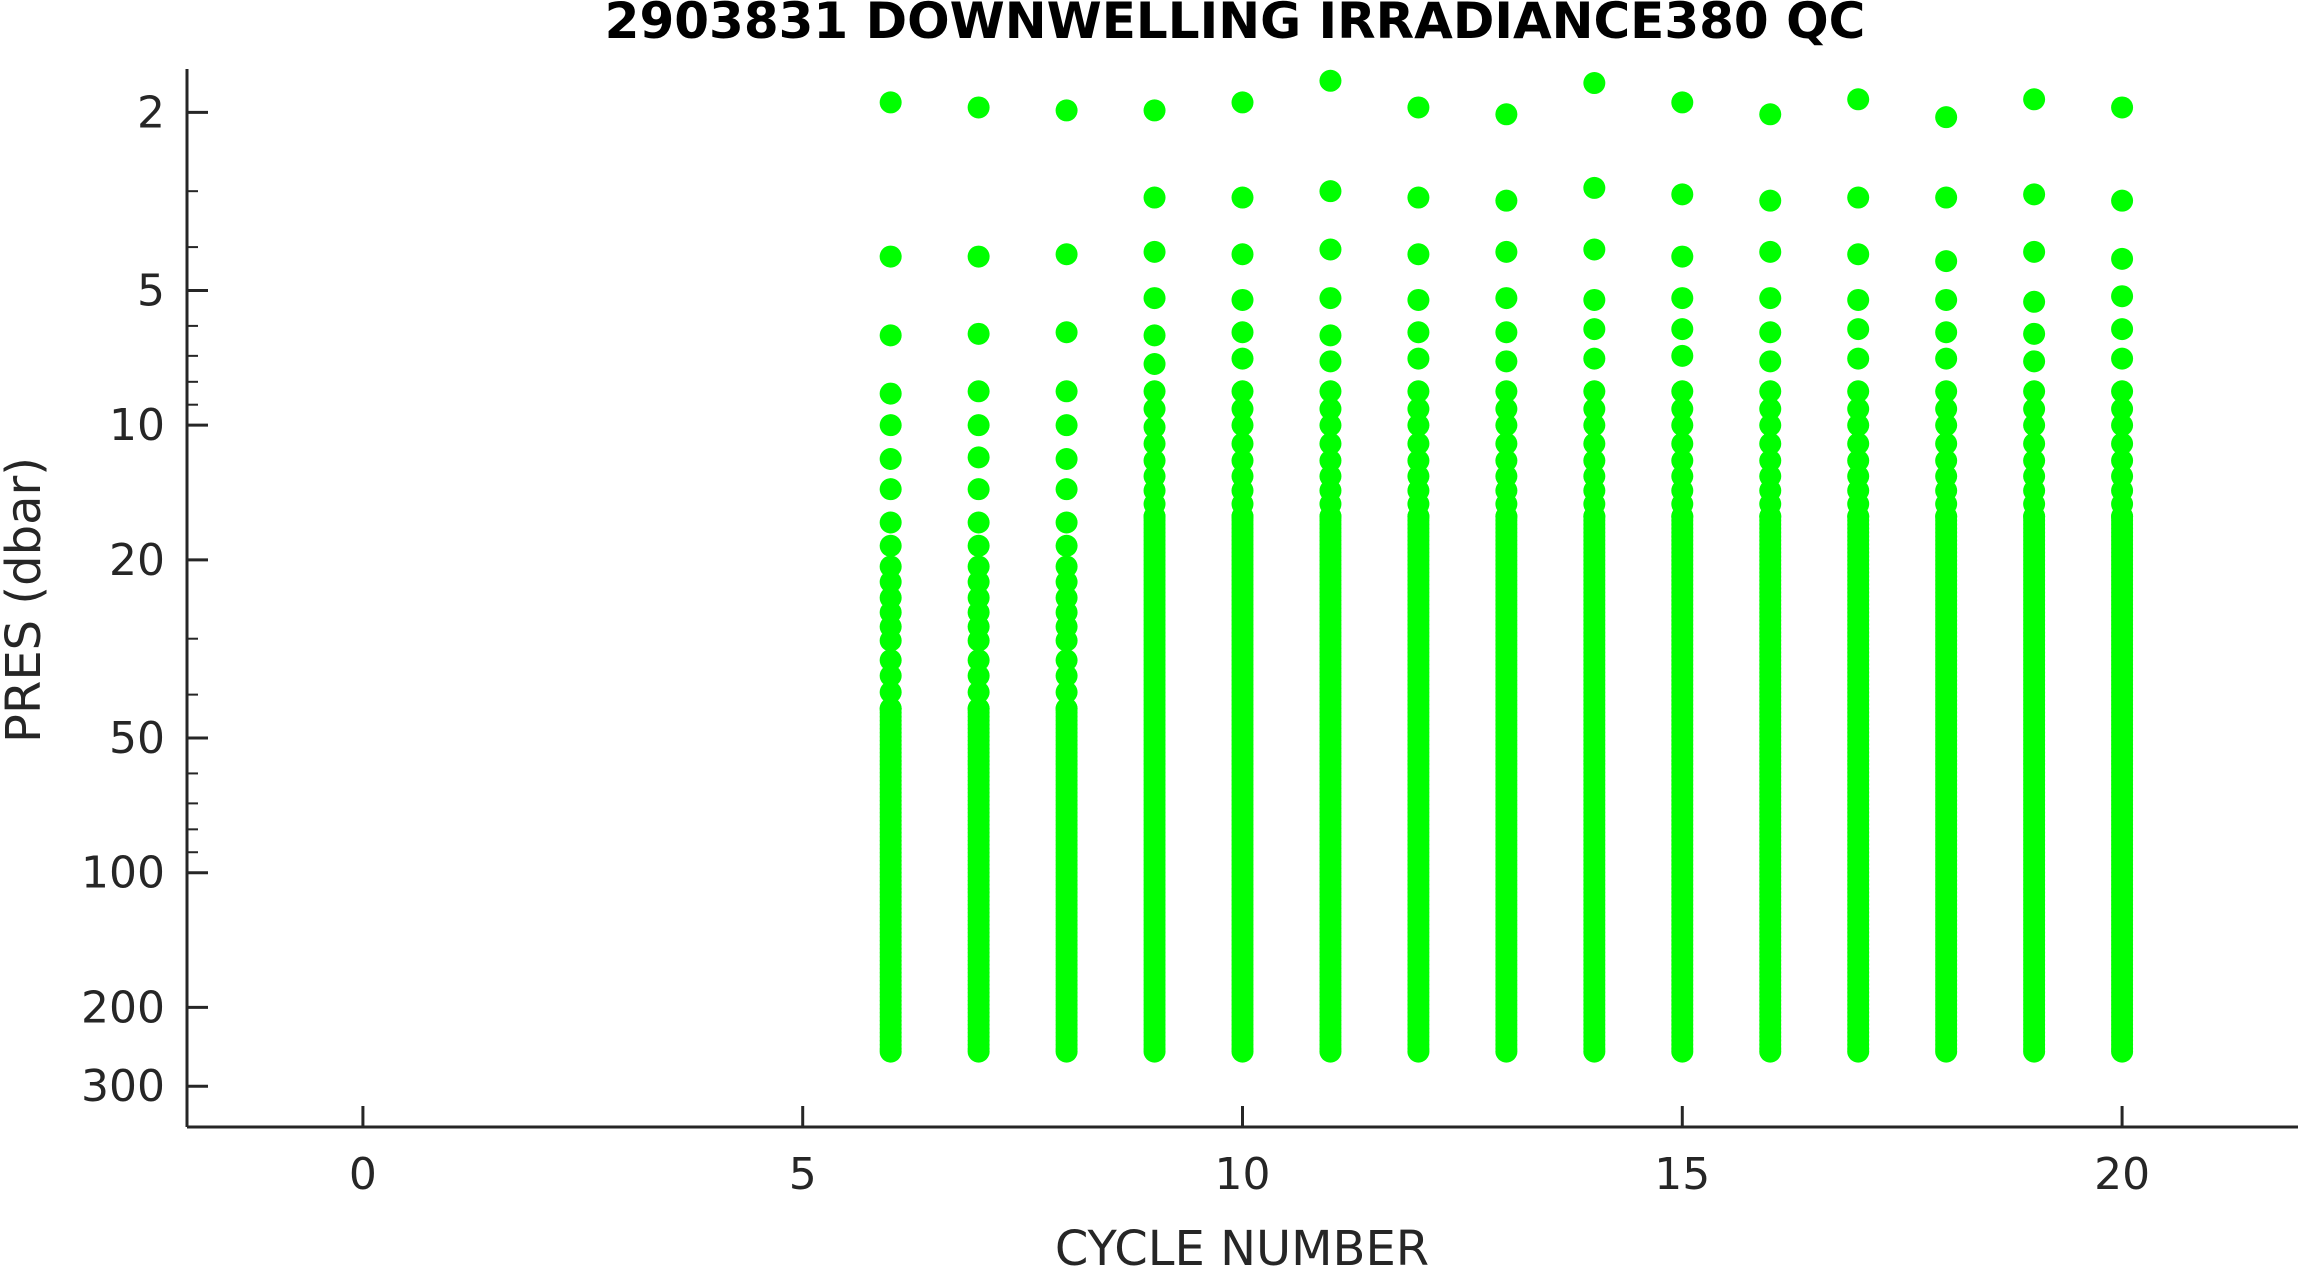 The height and width of the screenshot is (1269, 2301). What do you see at coordinates (137, 560) in the screenshot?
I see `y-tick-label: 20` at bounding box center [137, 560].